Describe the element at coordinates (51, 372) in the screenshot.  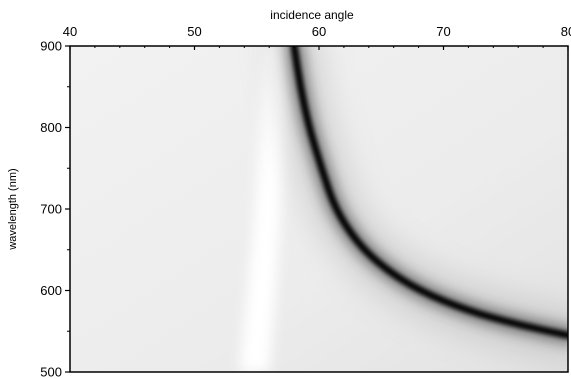
I see `y-tick-label: 500` at that location.